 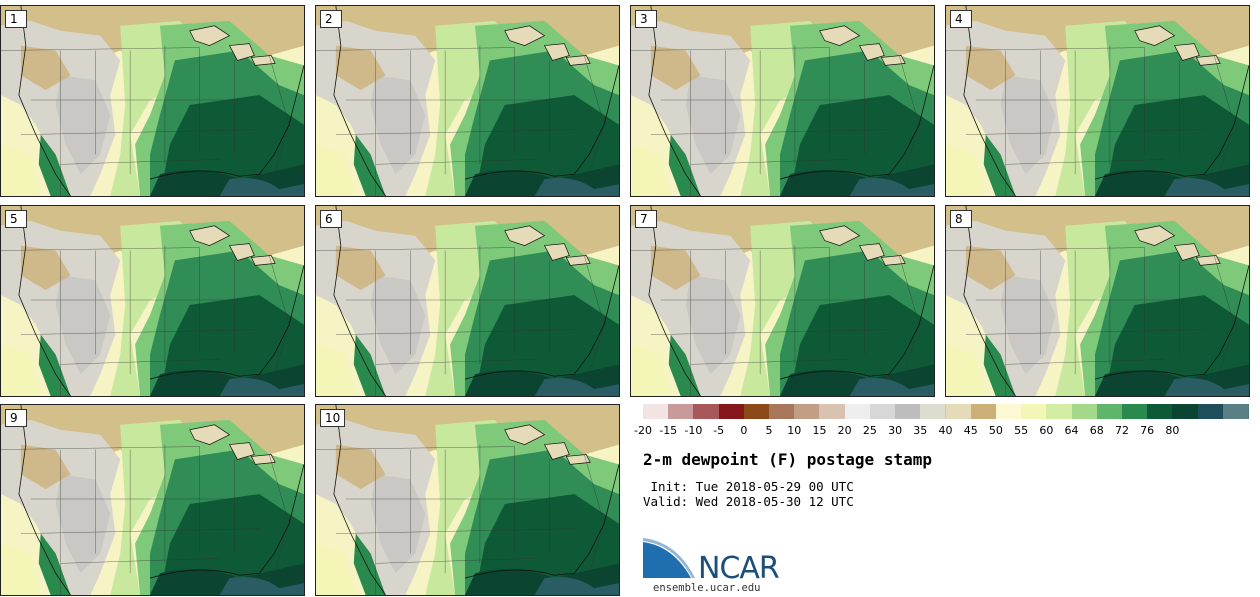 What do you see at coordinates (693, 430) in the screenshot?
I see `colorbar-tick-label: -10` at bounding box center [693, 430].